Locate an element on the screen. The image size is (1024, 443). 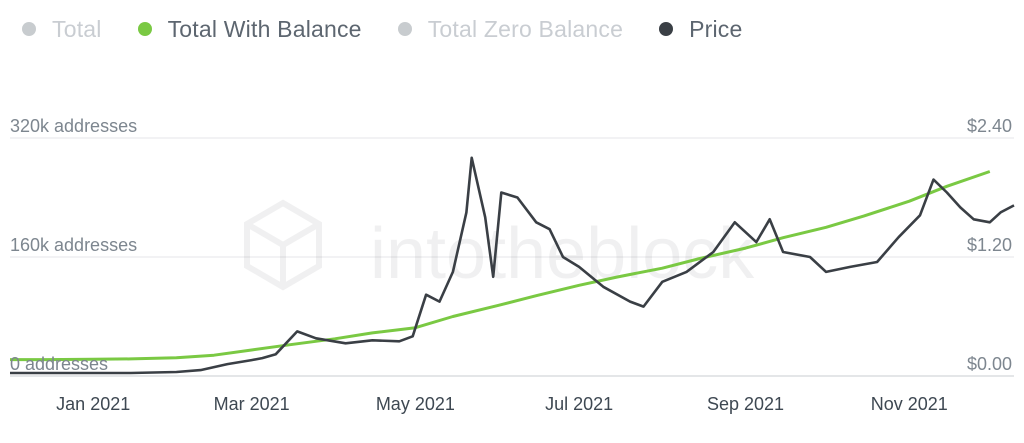
legend-item-total: Total is located at coordinates (62, 29).